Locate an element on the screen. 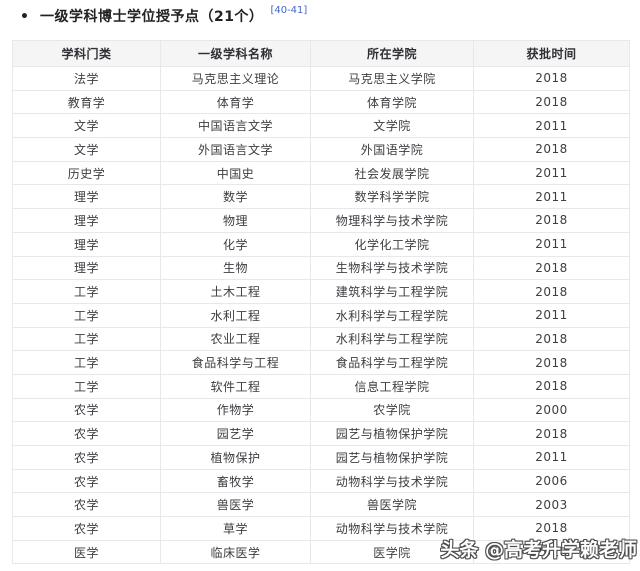 Image resolution: width=640 pixels, height=571 pixels. reference-link: [40-41] is located at coordinates (289, 10).